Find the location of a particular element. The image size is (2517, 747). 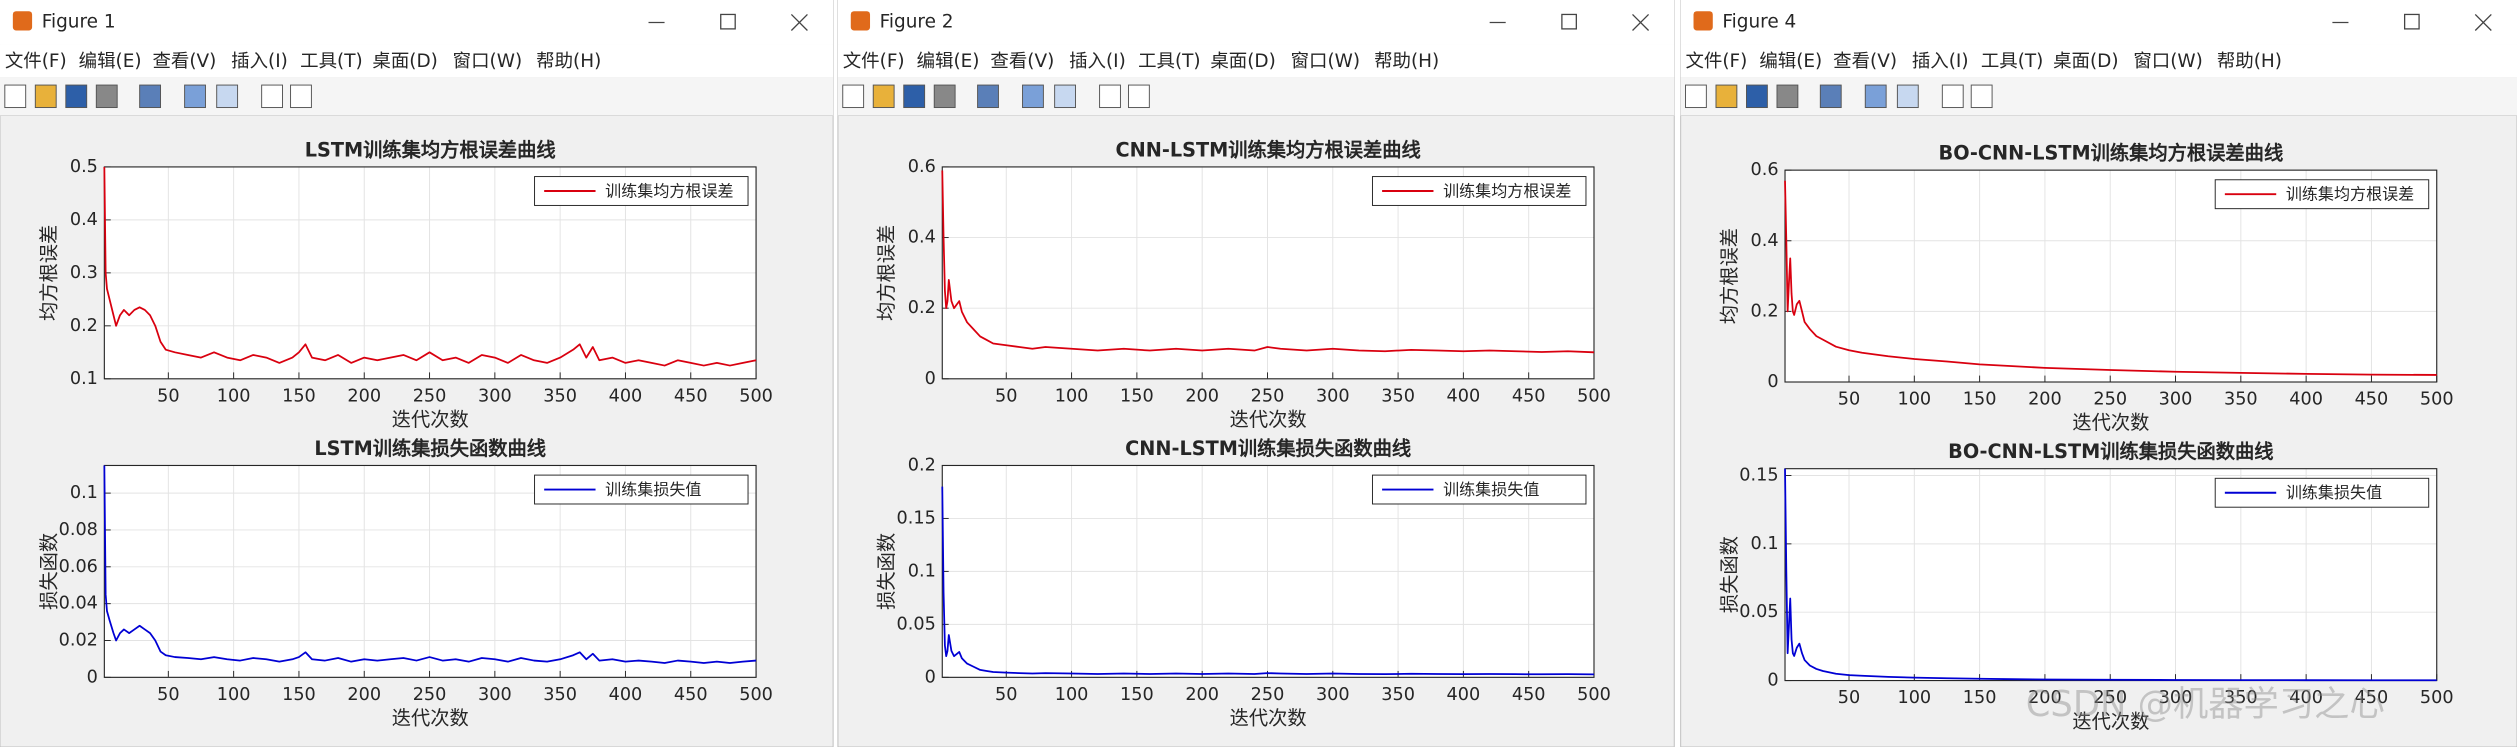

axes-box is located at coordinates (1268, 571).